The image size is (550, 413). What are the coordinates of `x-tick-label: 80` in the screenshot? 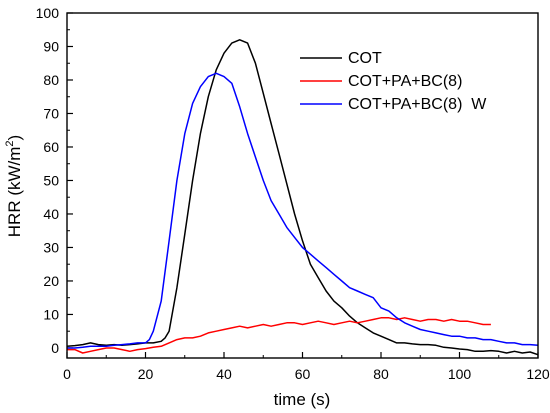 It's located at (381, 374).